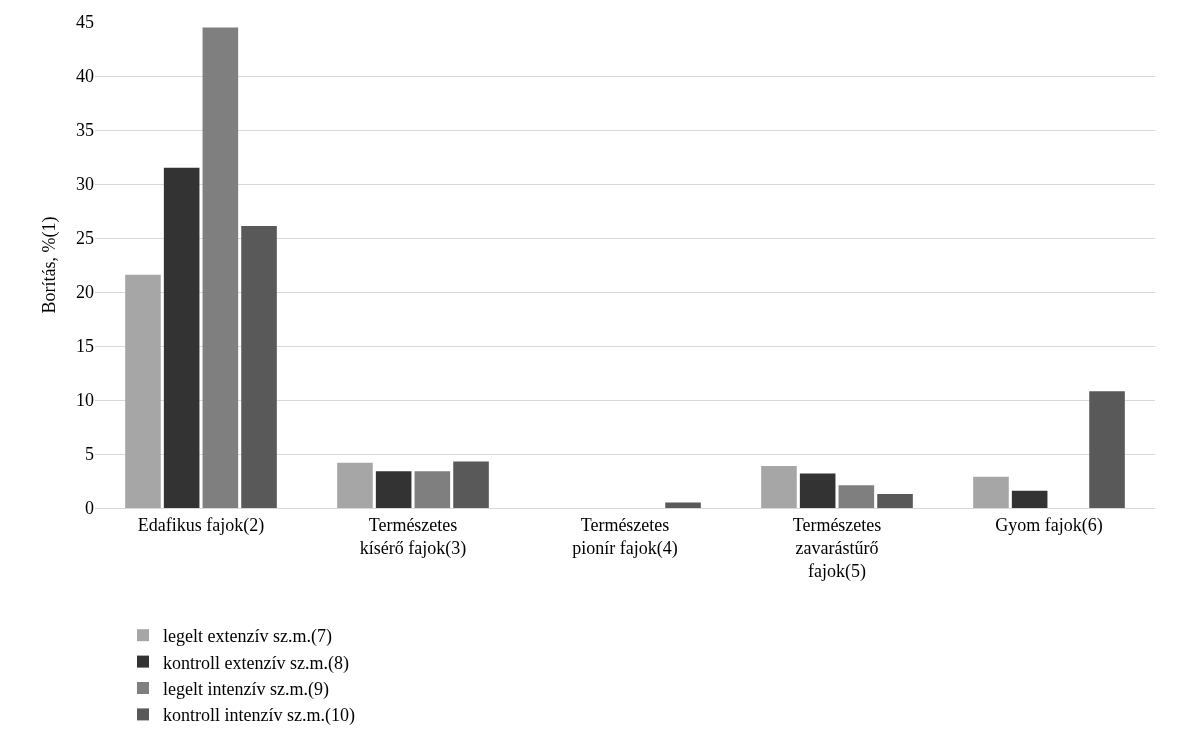  What do you see at coordinates (89, 454) in the screenshot?
I see `y-tick-label: 5` at bounding box center [89, 454].